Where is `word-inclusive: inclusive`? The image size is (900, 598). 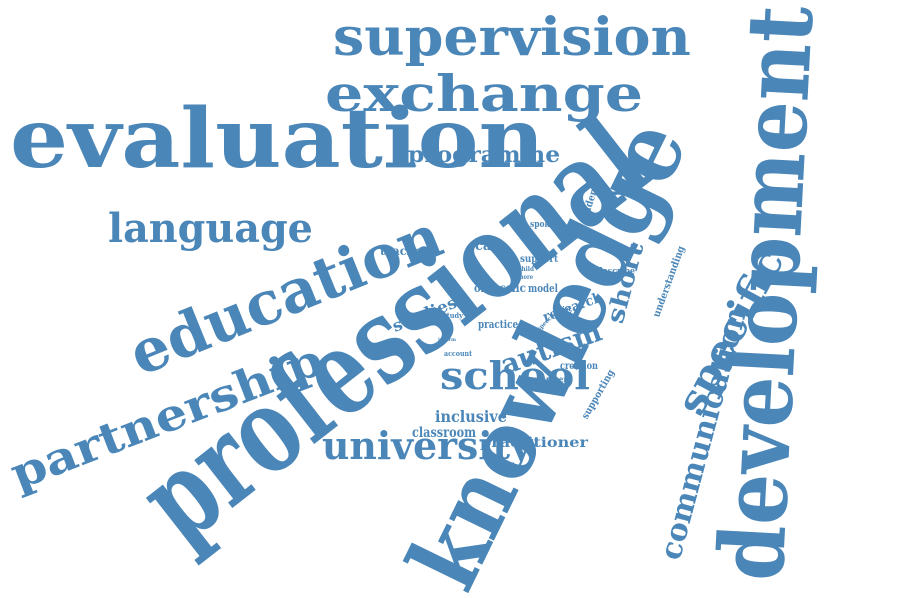 word-inclusive: inclusive is located at coordinates (471, 416).